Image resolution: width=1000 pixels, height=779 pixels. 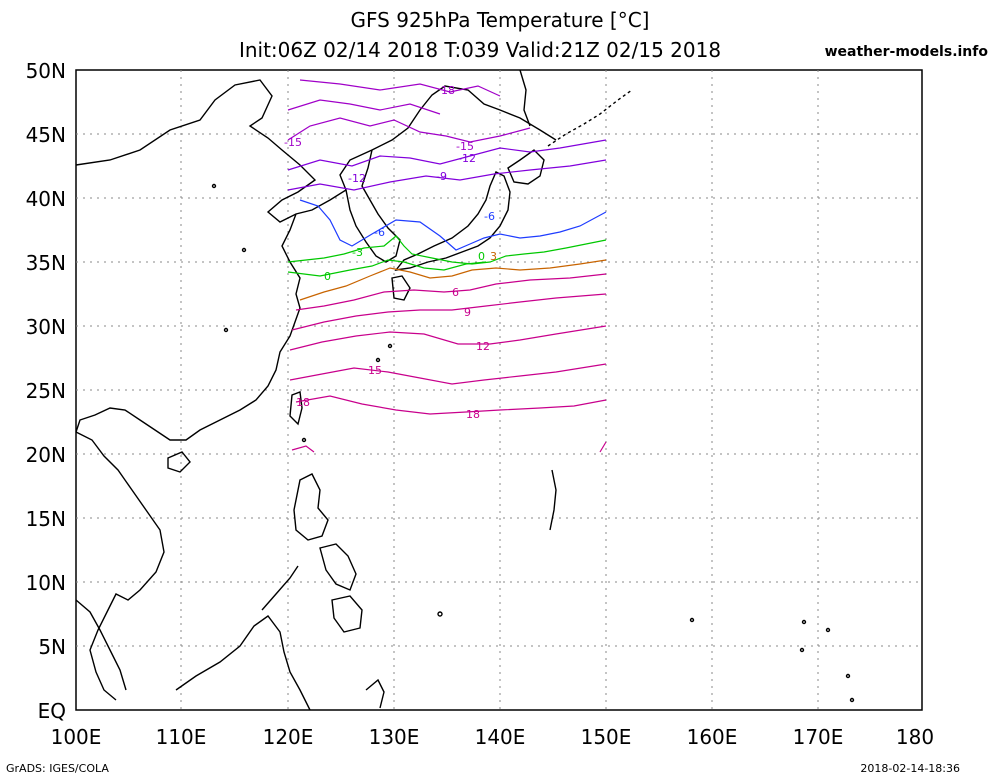 I want to click on lon-label: 120E, so click(x=288, y=737).